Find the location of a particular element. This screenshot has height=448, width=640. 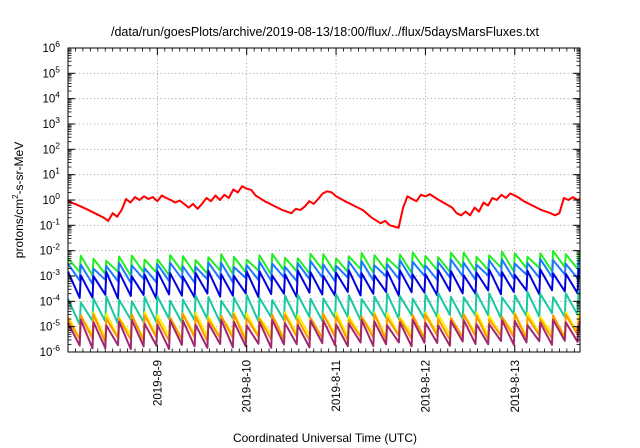

y-tick-label: 10⁵ is located at coordinates (51, 72).